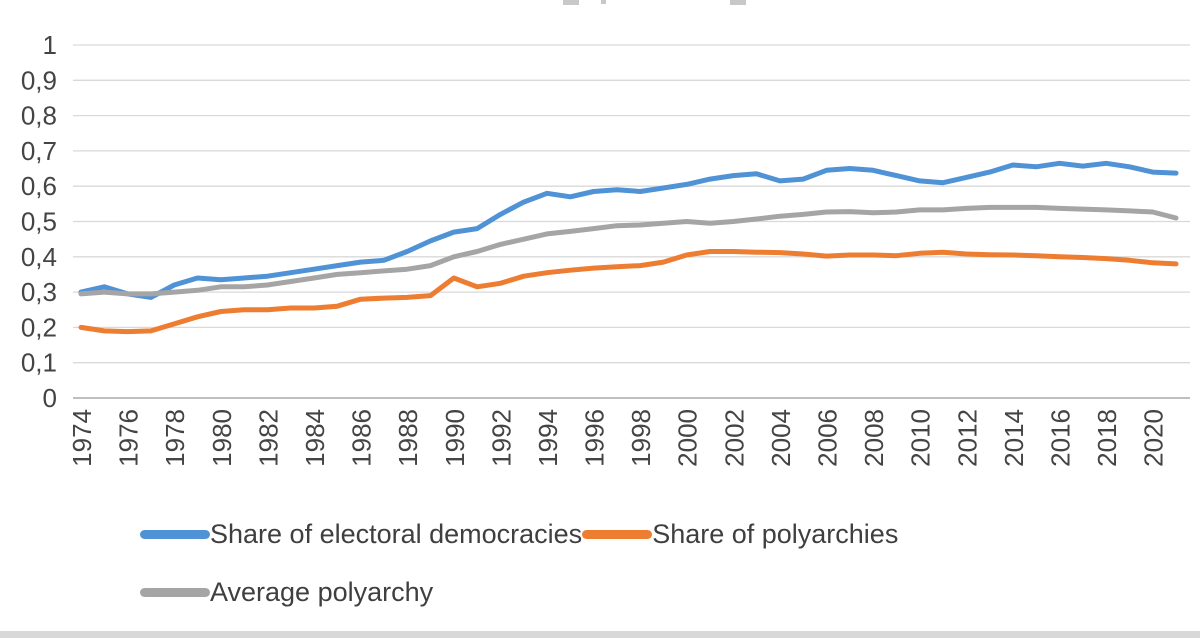 This screenshot has width=1200, height=638. Describe the element at coordinates (595, 438) in the screenshot. I see `x-tick-label: 1996` at that location.